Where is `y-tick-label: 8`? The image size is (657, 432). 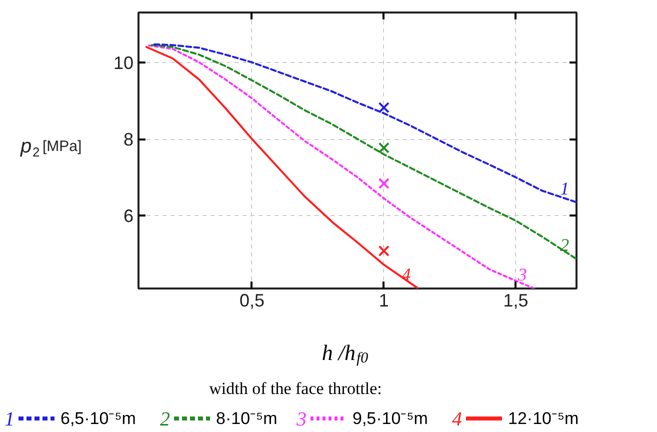
y-tick-label: 8 is located at coordinates (128, 140).